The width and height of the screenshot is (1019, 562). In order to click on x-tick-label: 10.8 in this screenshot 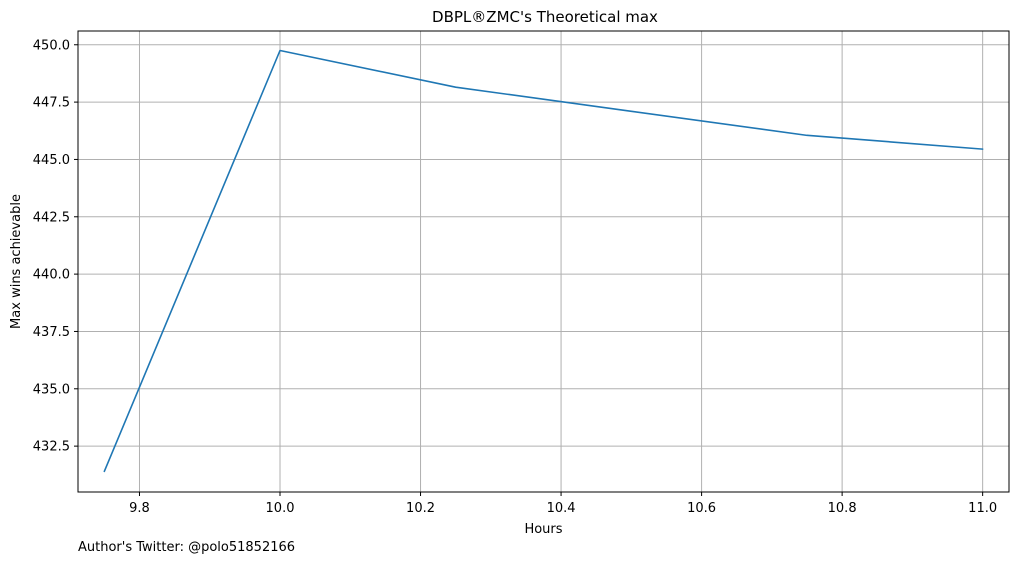, I will do `click(842, 508)`.